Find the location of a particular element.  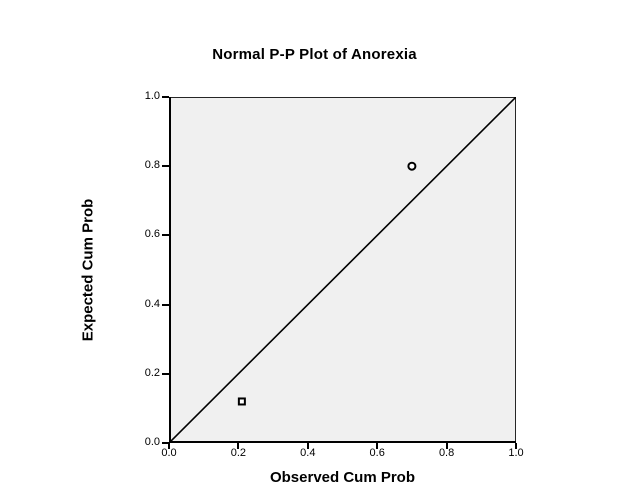

y-tick-label: 0.4 is located at coordinates (152, 303).